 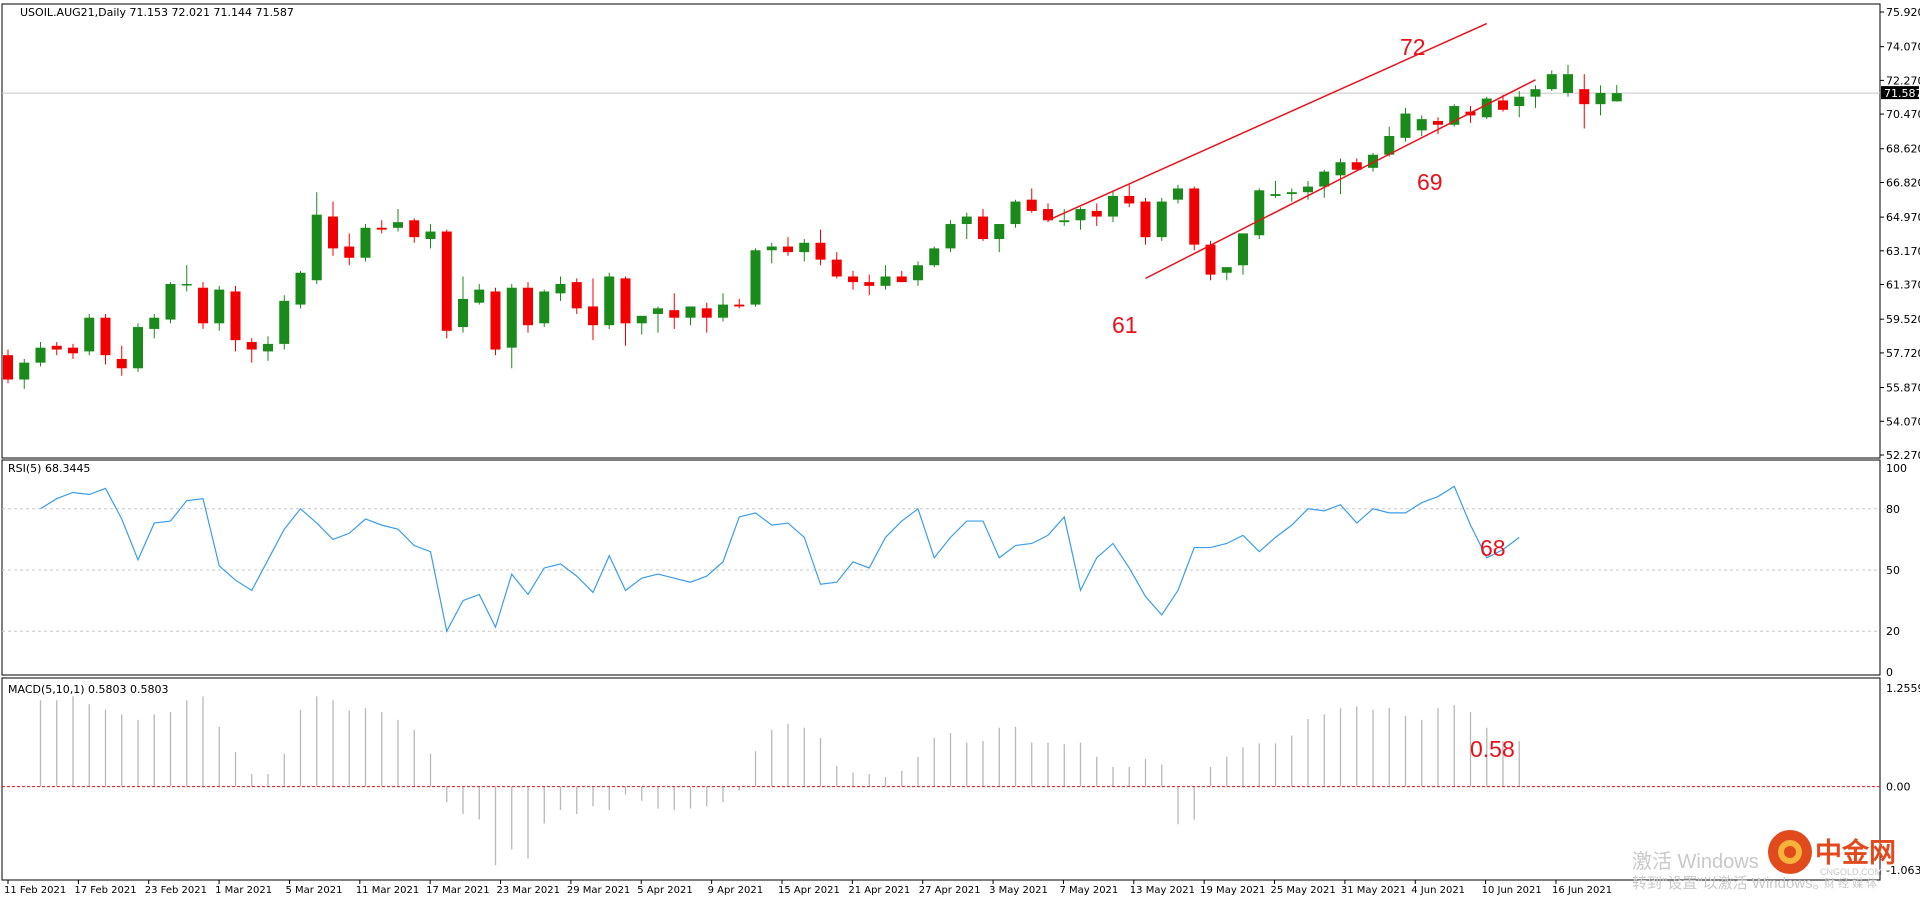 What do you see at coordinates (49, 468) in the screenshot?
I see `rsi-header: RSI(5) 68.3445` at bounding box center [49, 468].